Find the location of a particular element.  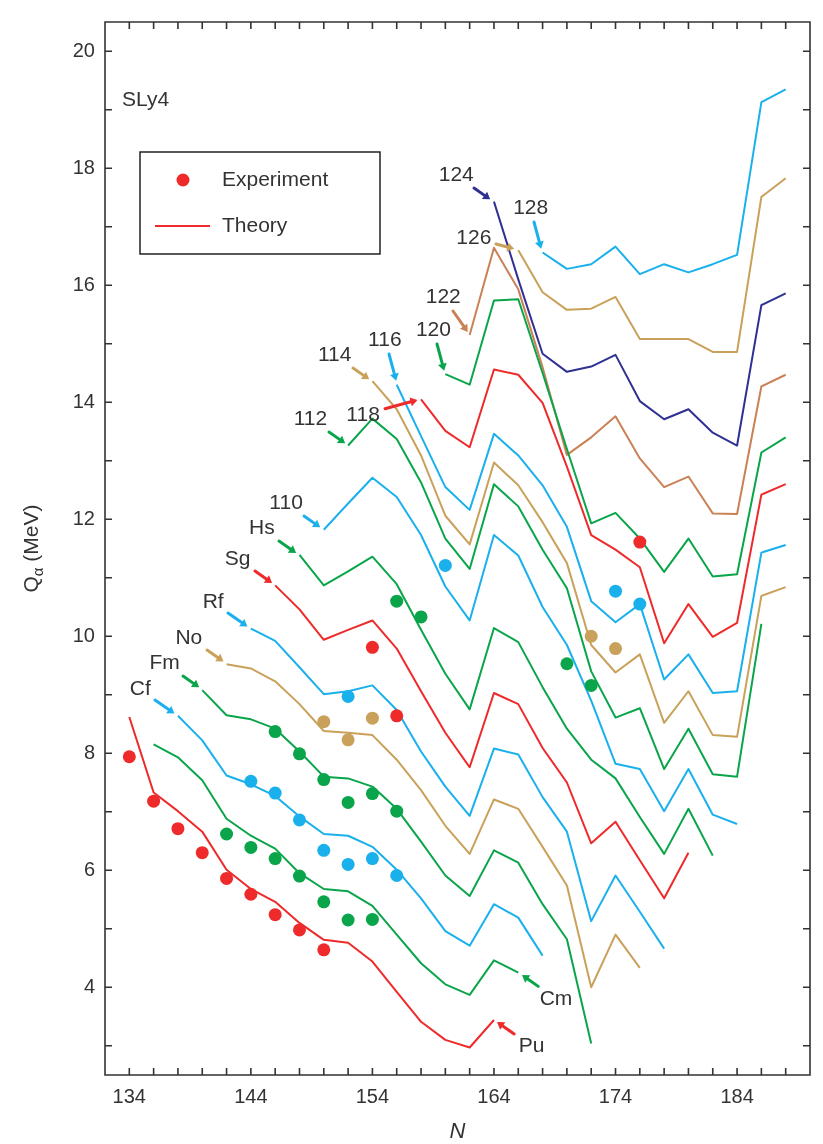

x-tick-label: 184 is located at coordinates (737, 1095).